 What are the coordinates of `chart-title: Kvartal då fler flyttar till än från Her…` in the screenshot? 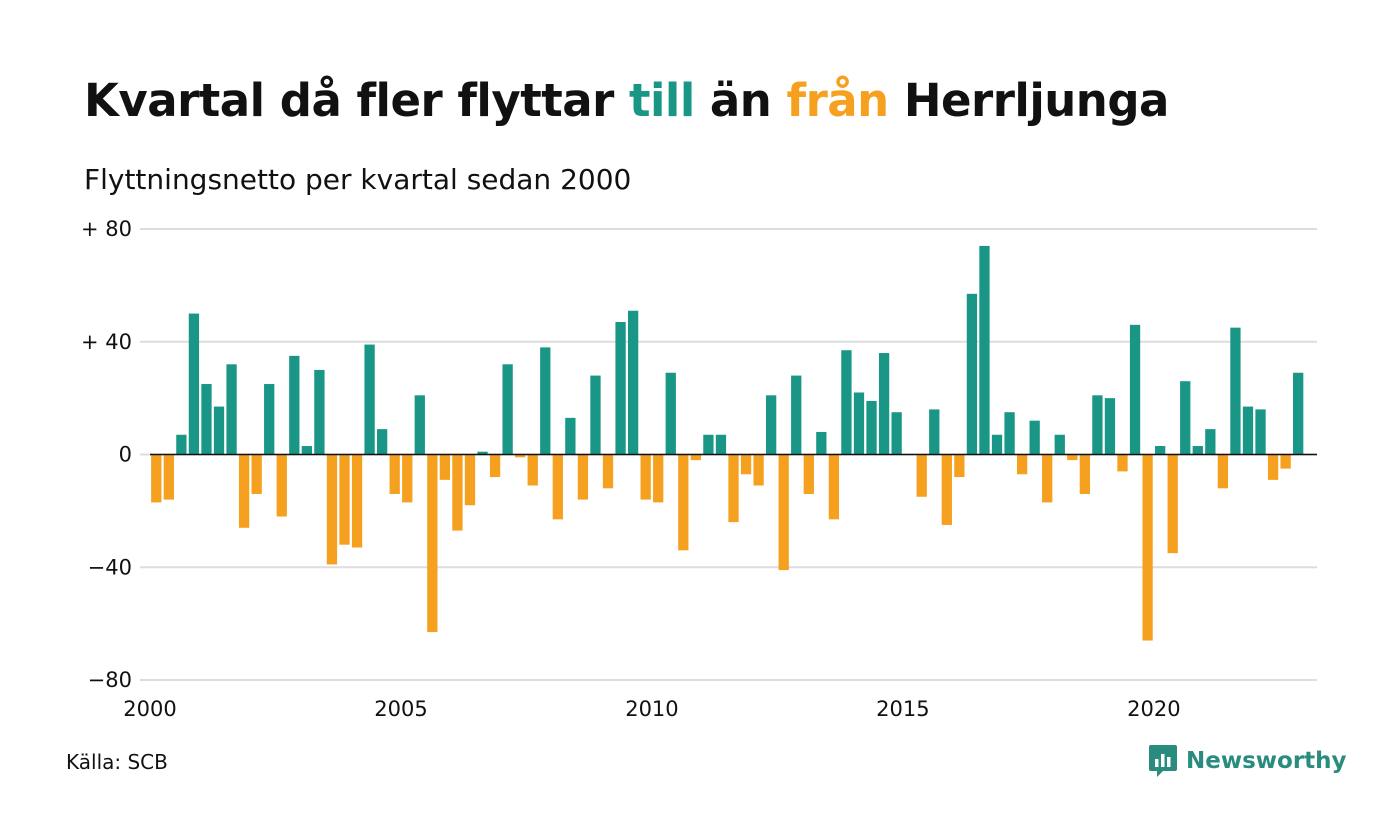 It's located at (626, 100).